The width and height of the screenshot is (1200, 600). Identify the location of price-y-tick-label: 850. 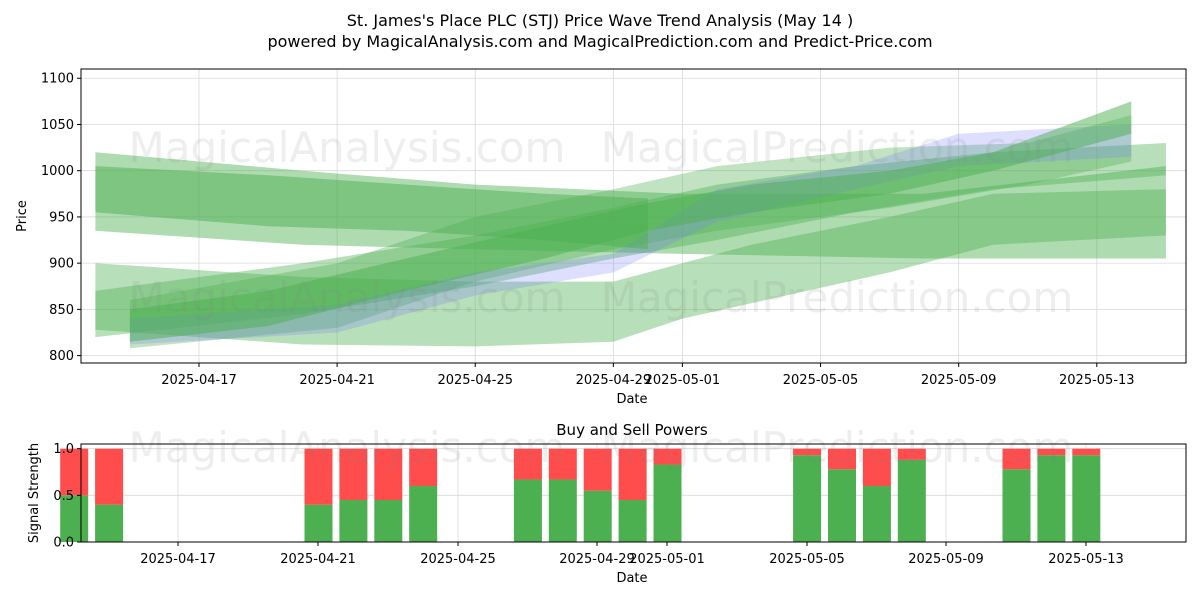
(61, 310).